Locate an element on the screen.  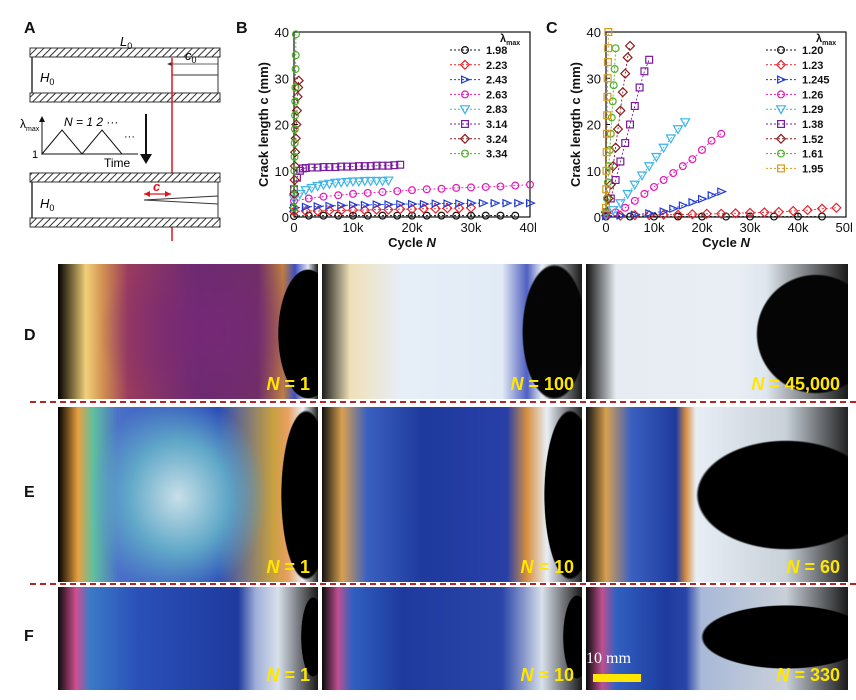
one-label: 1 is located at coordinates (35, 155).